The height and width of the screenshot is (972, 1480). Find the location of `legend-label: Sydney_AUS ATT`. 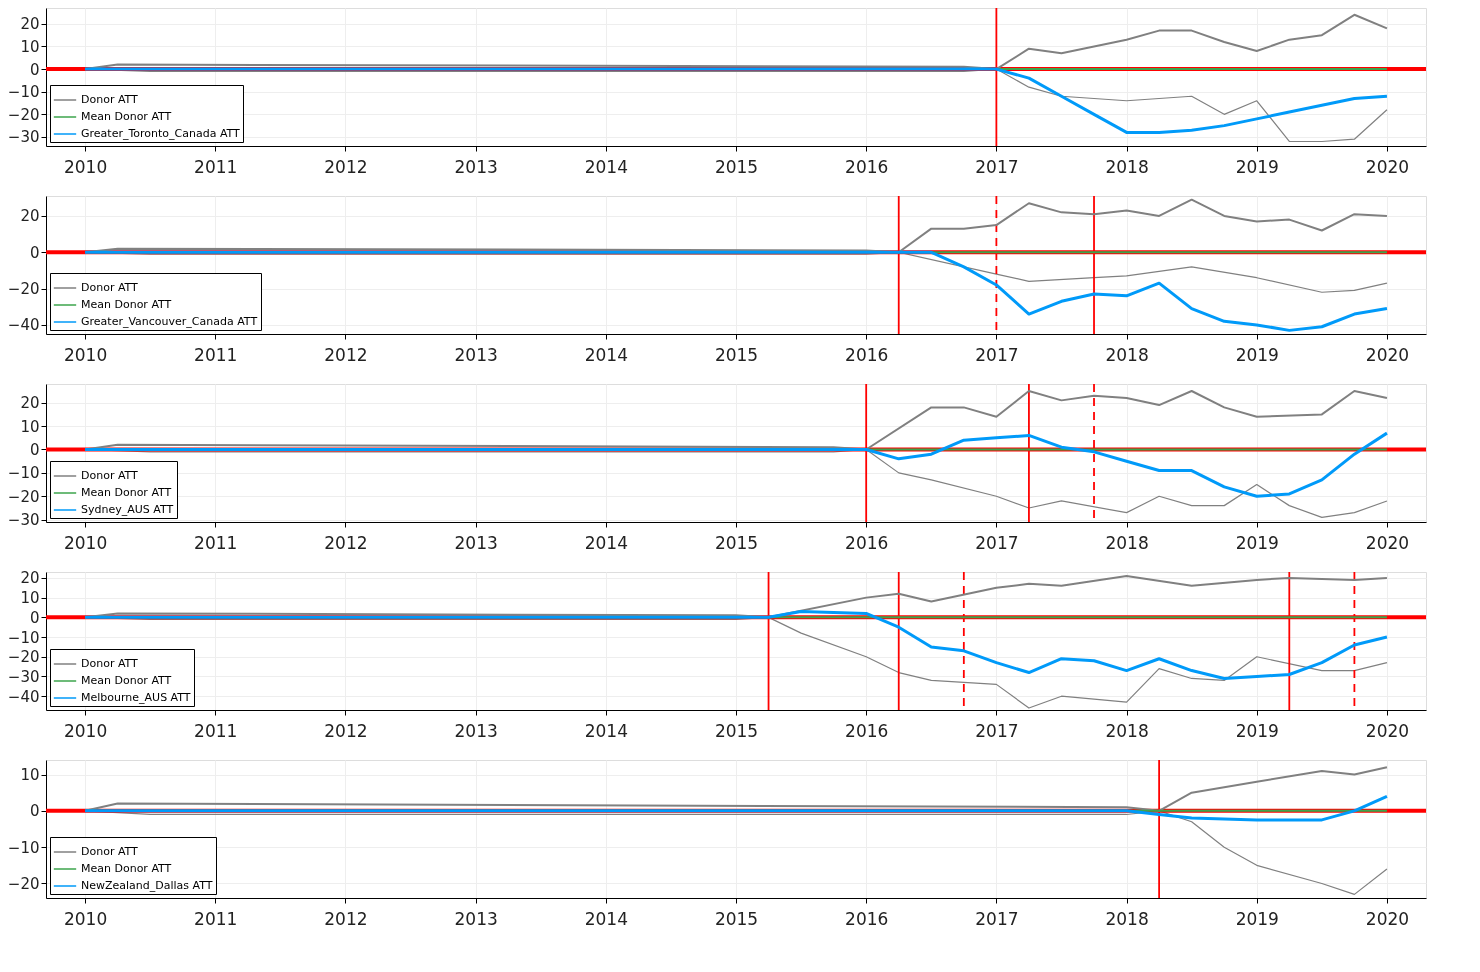

legend-label: Sydney_AUS ATT is located at coordinates (127, 509).